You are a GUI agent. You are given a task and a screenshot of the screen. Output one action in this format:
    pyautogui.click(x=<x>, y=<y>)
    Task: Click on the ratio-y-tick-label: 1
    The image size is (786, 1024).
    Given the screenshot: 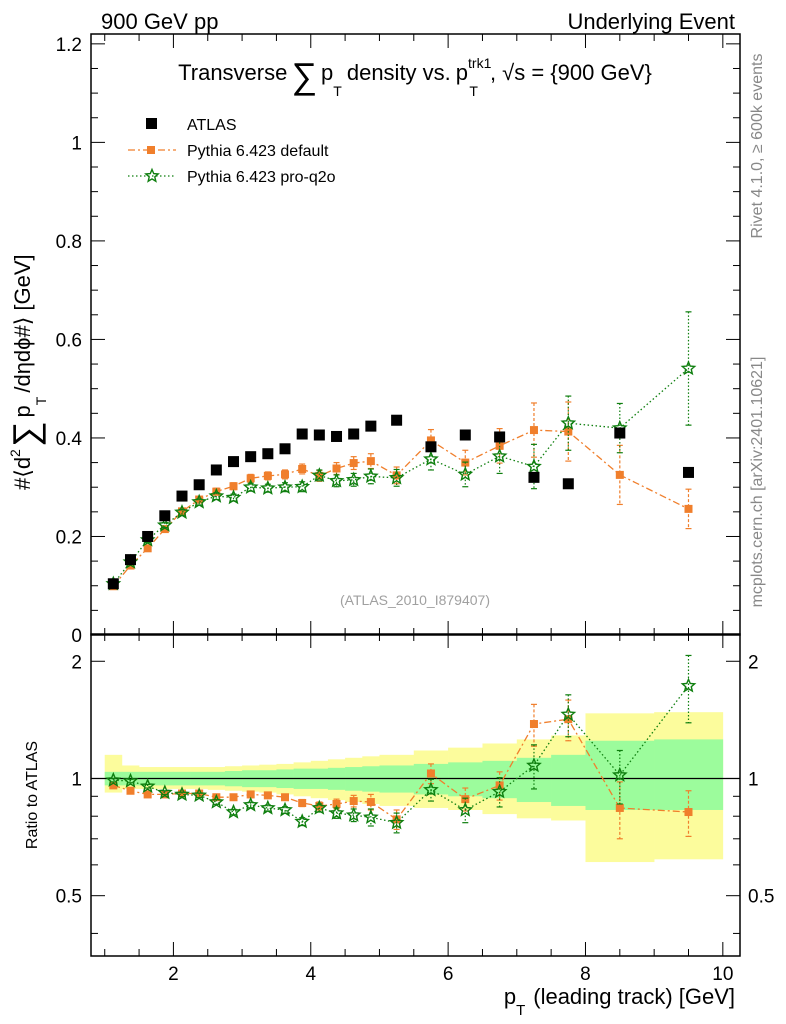 What is the action you would take?
    pyautogui.click(x=76, y=779)
    